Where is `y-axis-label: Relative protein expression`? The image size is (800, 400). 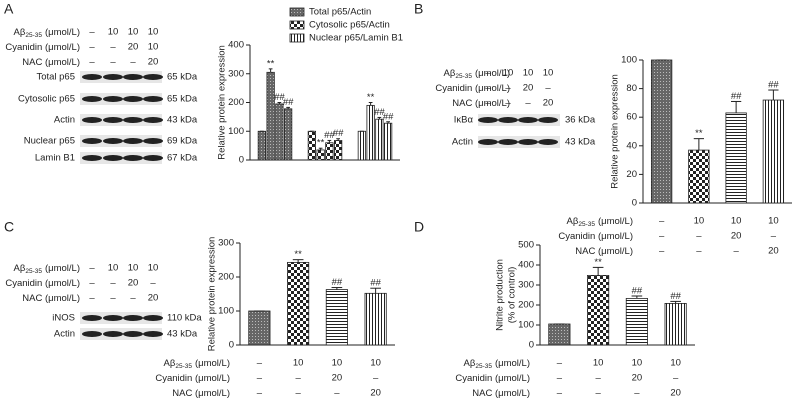
y-axis-label: Relative protein expression is located at coordinates (222, 102).